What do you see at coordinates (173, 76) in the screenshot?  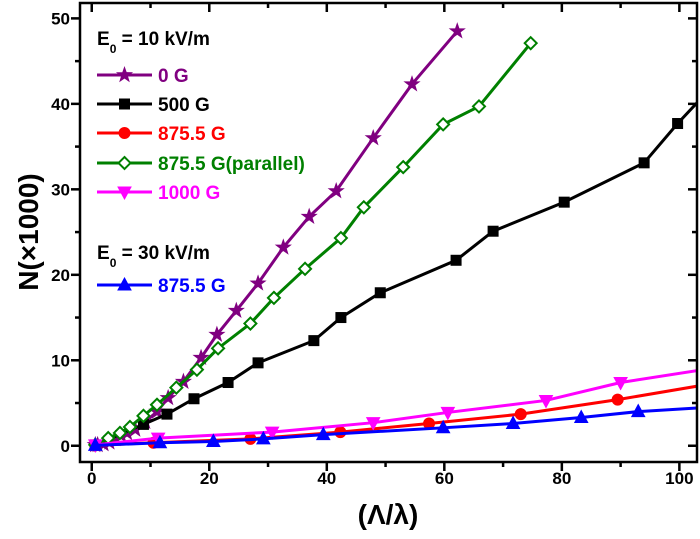 I see `legend-label: 0 G` at bounding box center [173, 76].